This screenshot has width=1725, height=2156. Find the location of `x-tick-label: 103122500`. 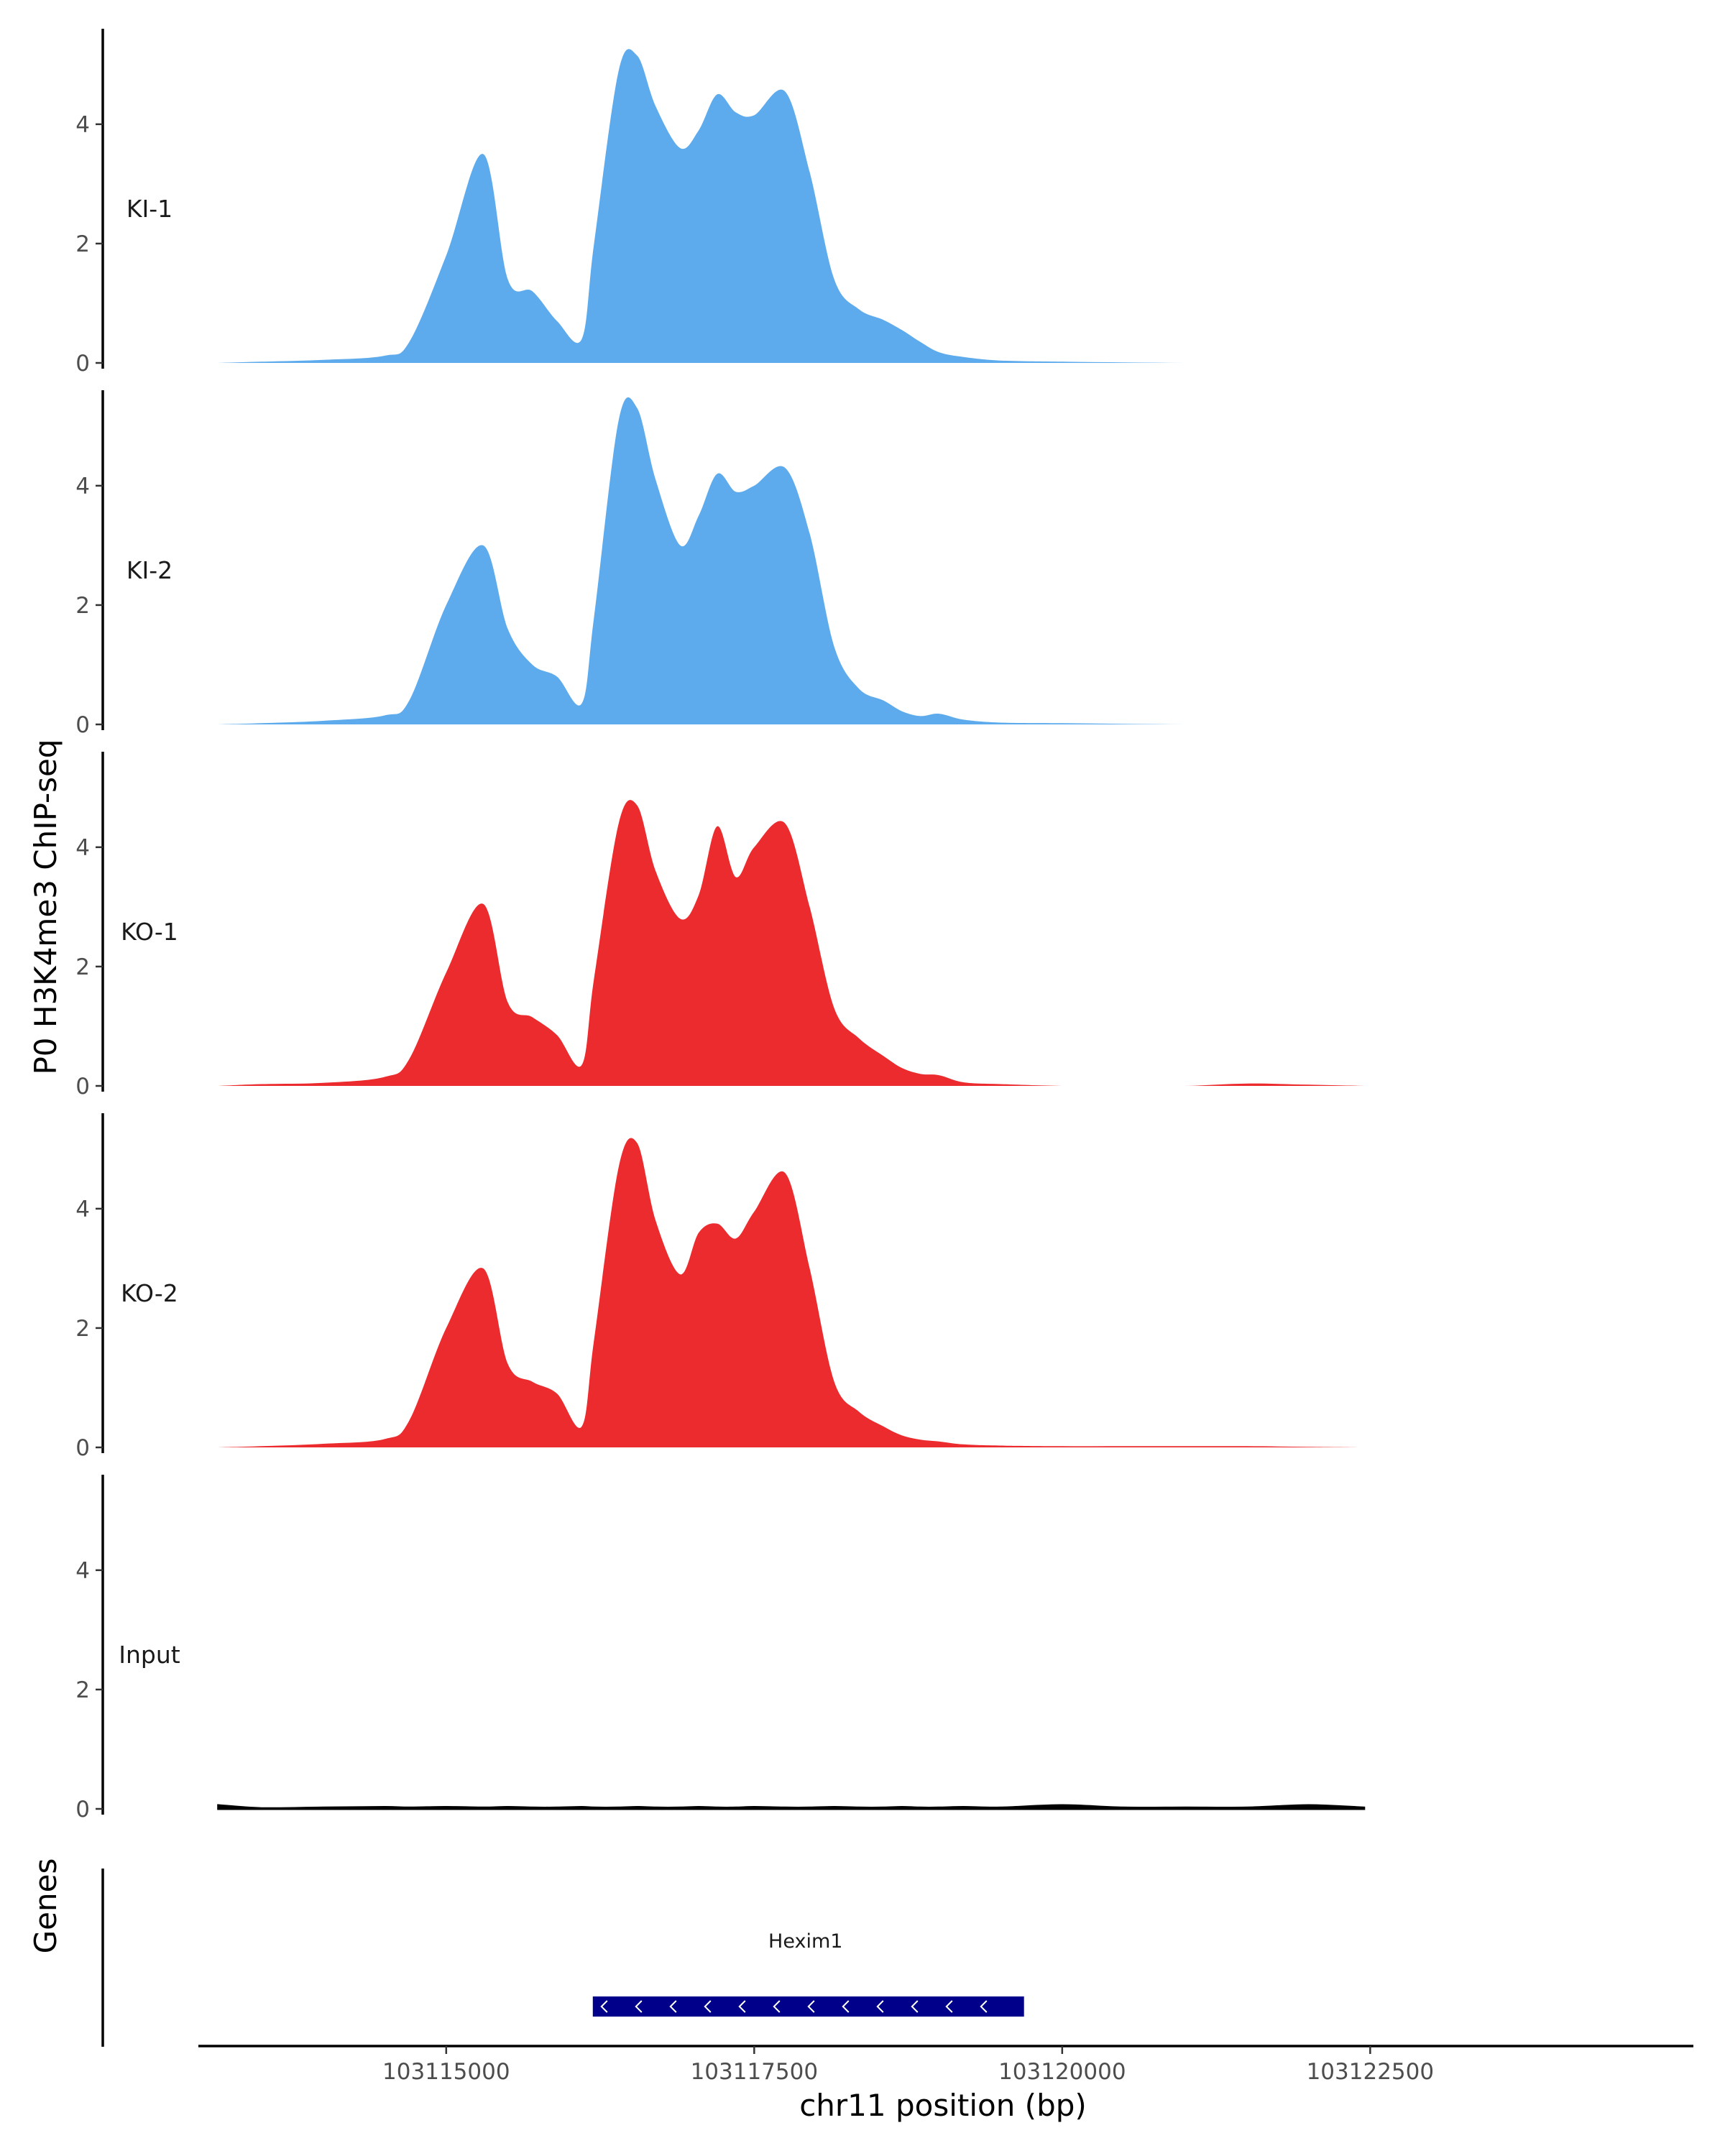

x-tick-label: 103122500 is located at coordinates (1371, 2072).